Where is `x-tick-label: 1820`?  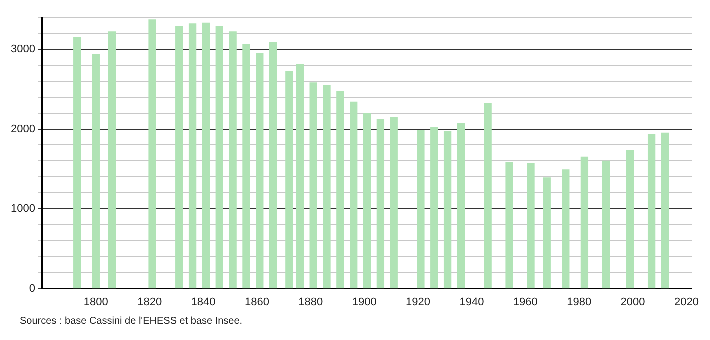 x-tick-label: 1820 is located at coordinates (150, 302).